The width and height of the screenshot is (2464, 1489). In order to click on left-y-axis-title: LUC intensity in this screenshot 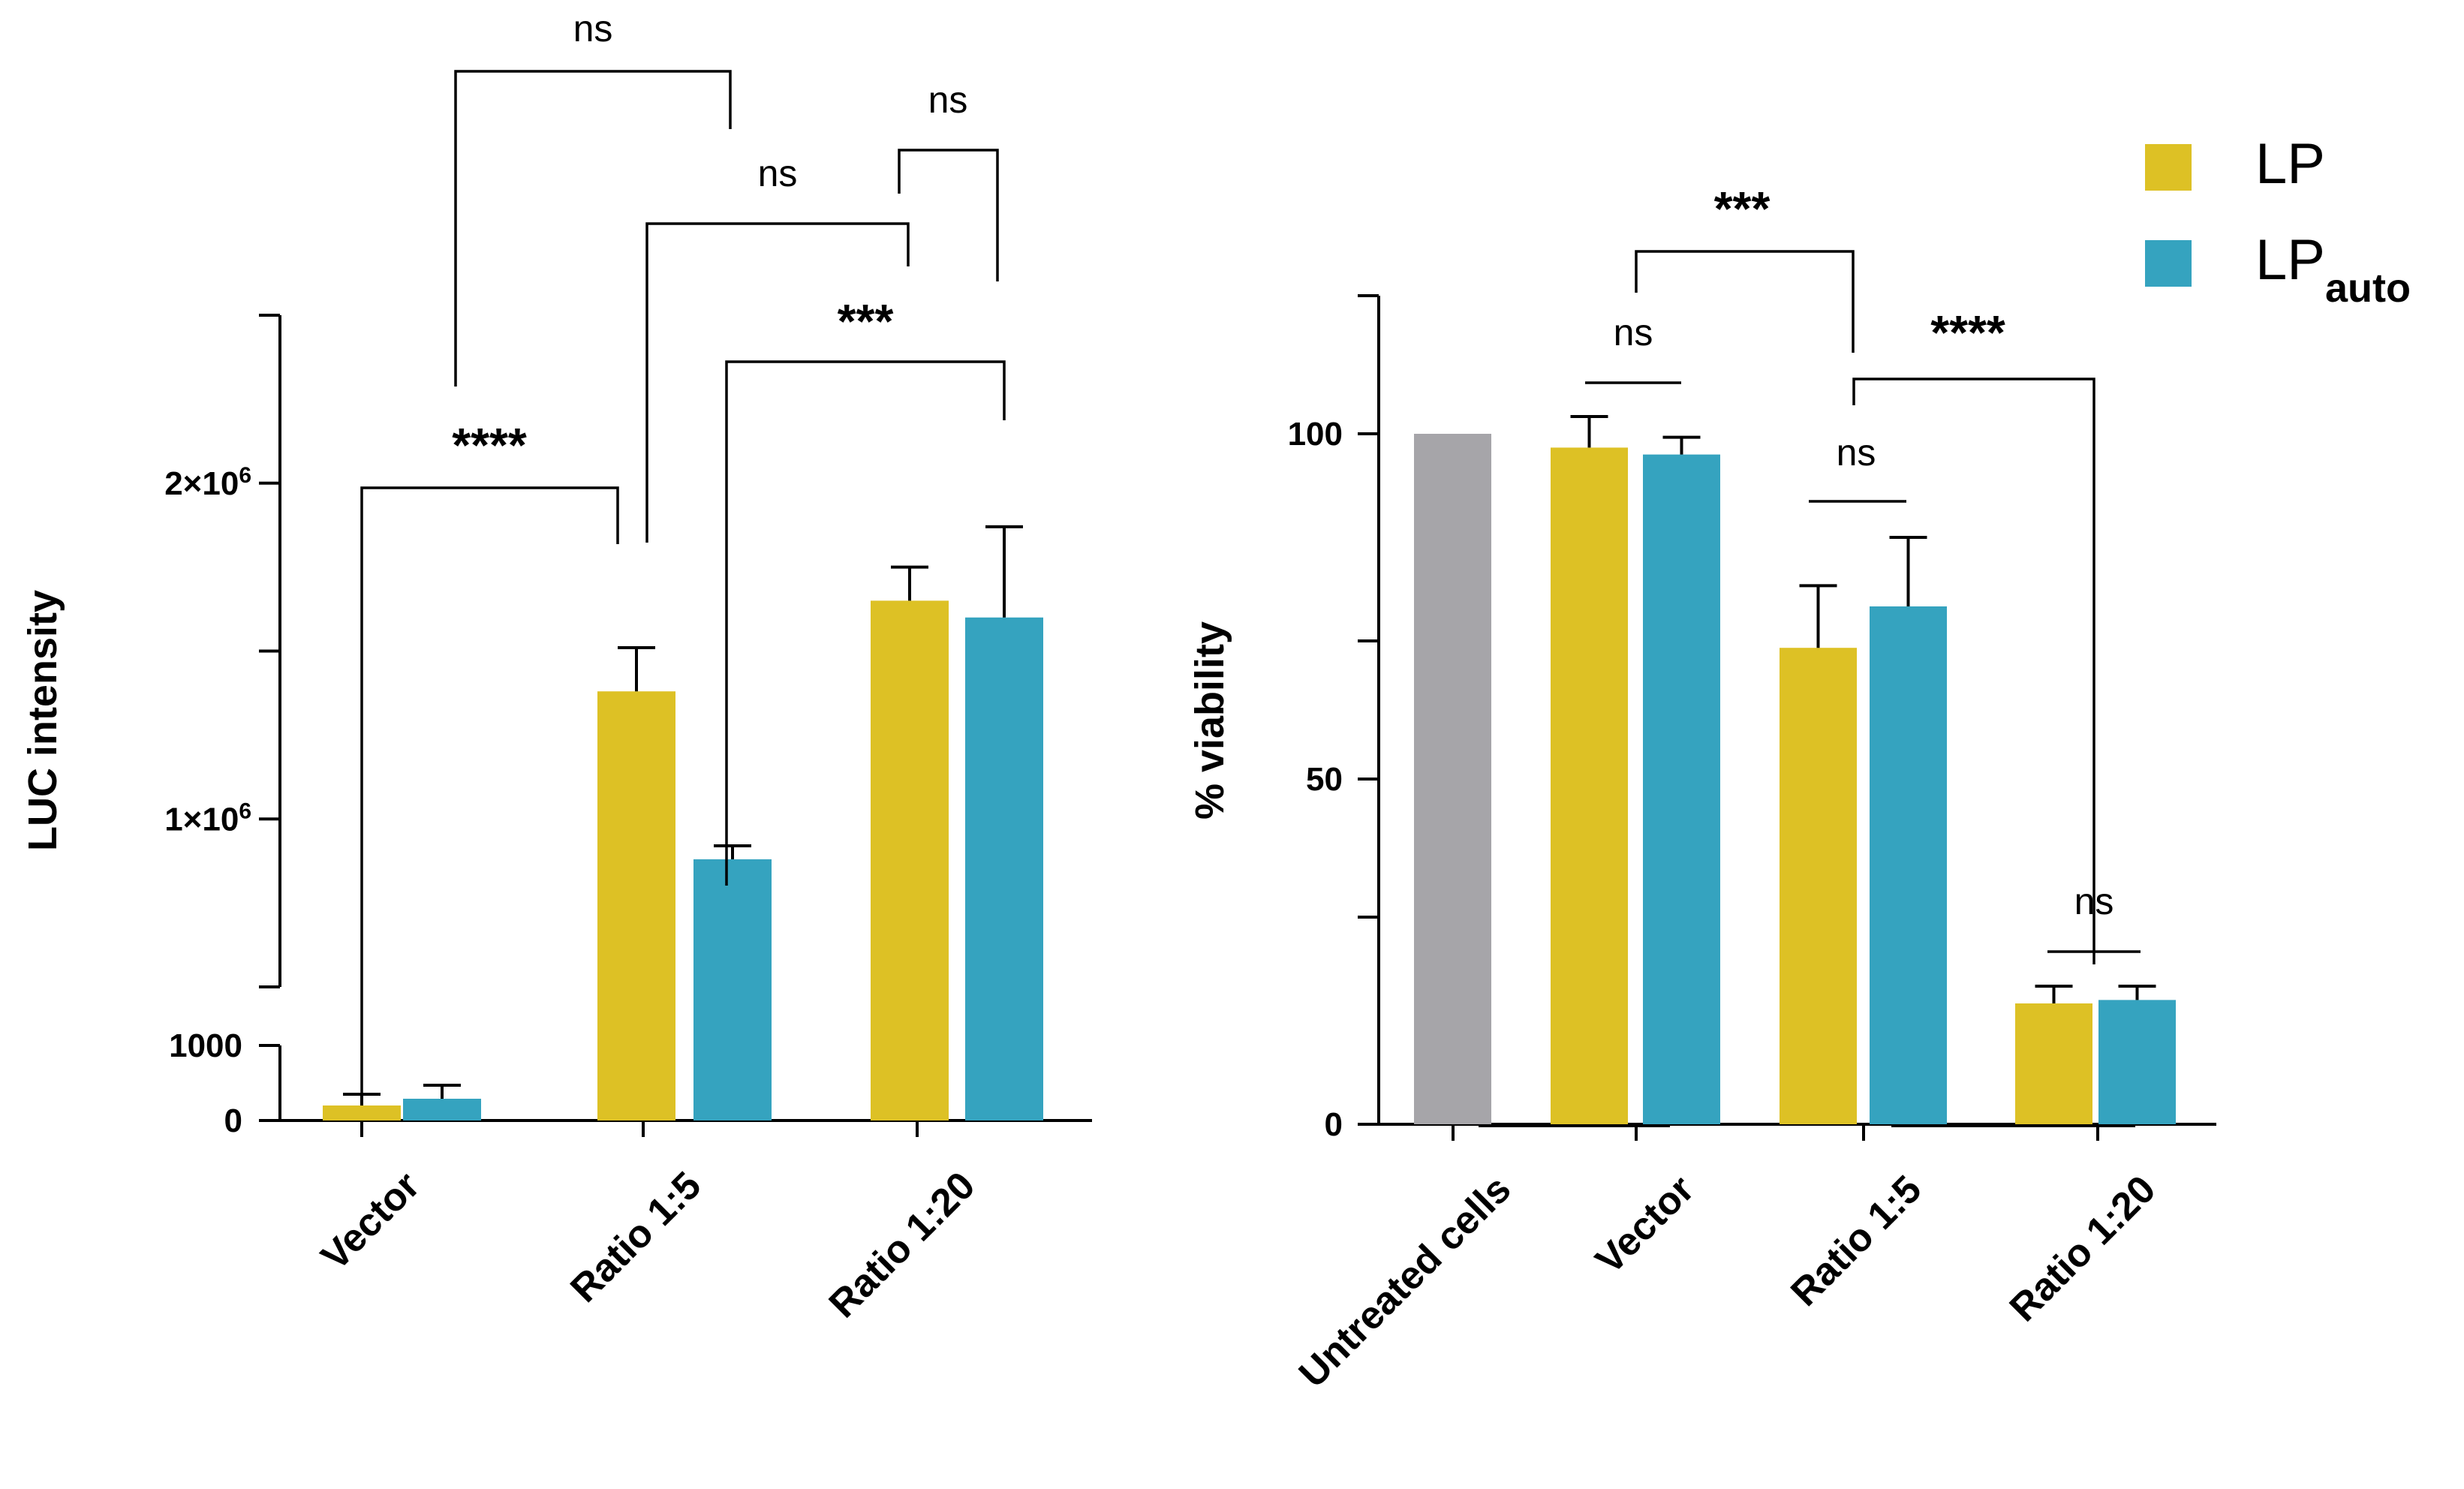, I will do `click(42, 720)`.